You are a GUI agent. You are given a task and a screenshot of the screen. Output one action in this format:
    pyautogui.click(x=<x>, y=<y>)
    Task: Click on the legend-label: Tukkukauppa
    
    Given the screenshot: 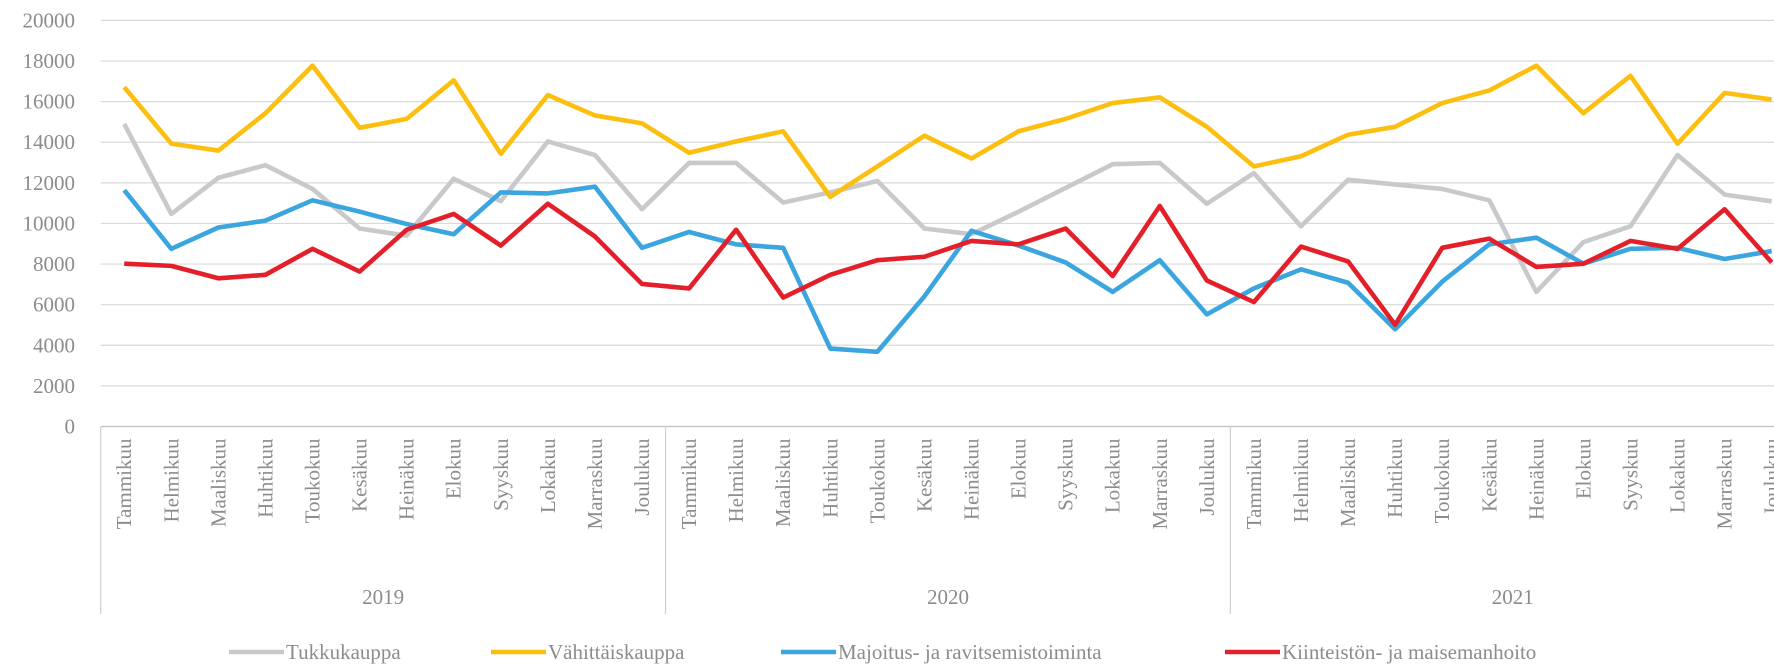 What is the action you would take?
    pyautogui.click(x=343, y=652)
    